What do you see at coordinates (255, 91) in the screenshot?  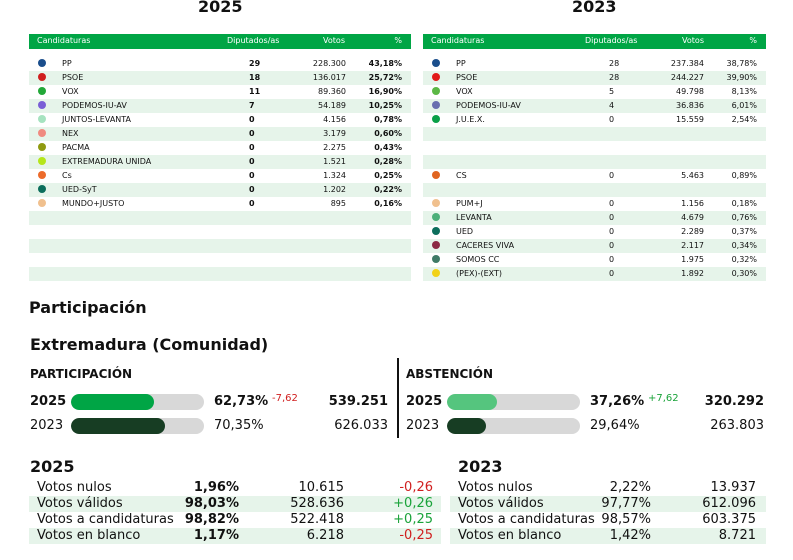 I see `party-seats: 11` at bounding box center [255, 91].